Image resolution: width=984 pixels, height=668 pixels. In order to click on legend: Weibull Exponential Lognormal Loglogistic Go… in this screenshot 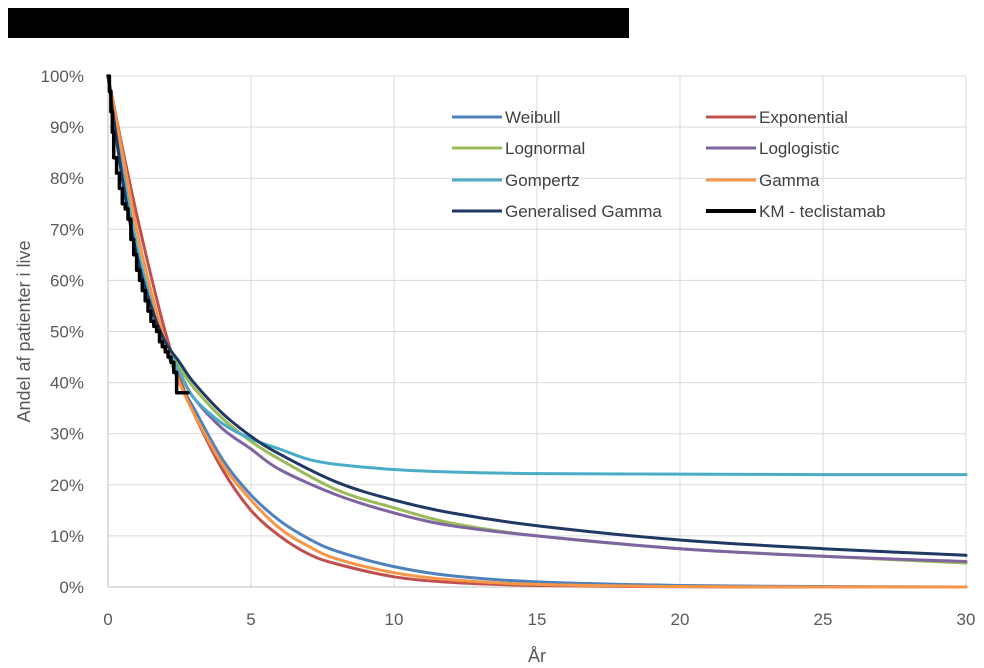, I will do `click(669, 164)`.